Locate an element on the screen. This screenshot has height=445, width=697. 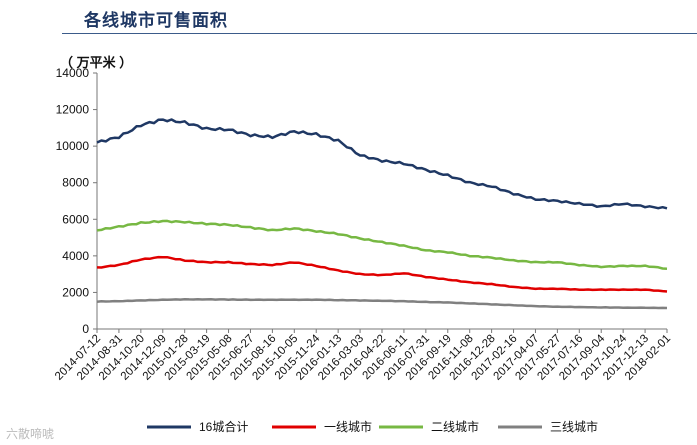
y-tick-label: 14000 is located at coordinates (73, 73).